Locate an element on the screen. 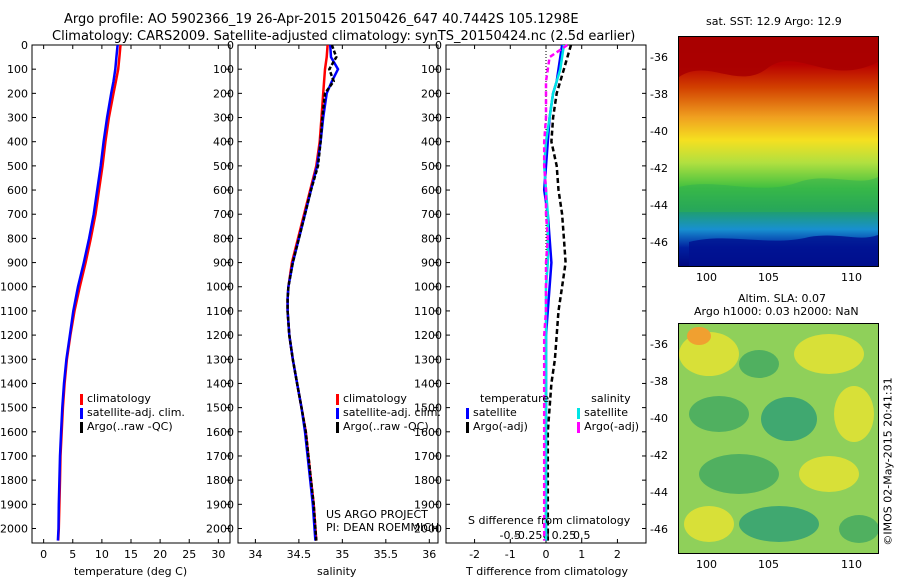 Image resolution: width=900 pixels, height=580 pixels. sla-heatmap is located at coordinates (778, 438).